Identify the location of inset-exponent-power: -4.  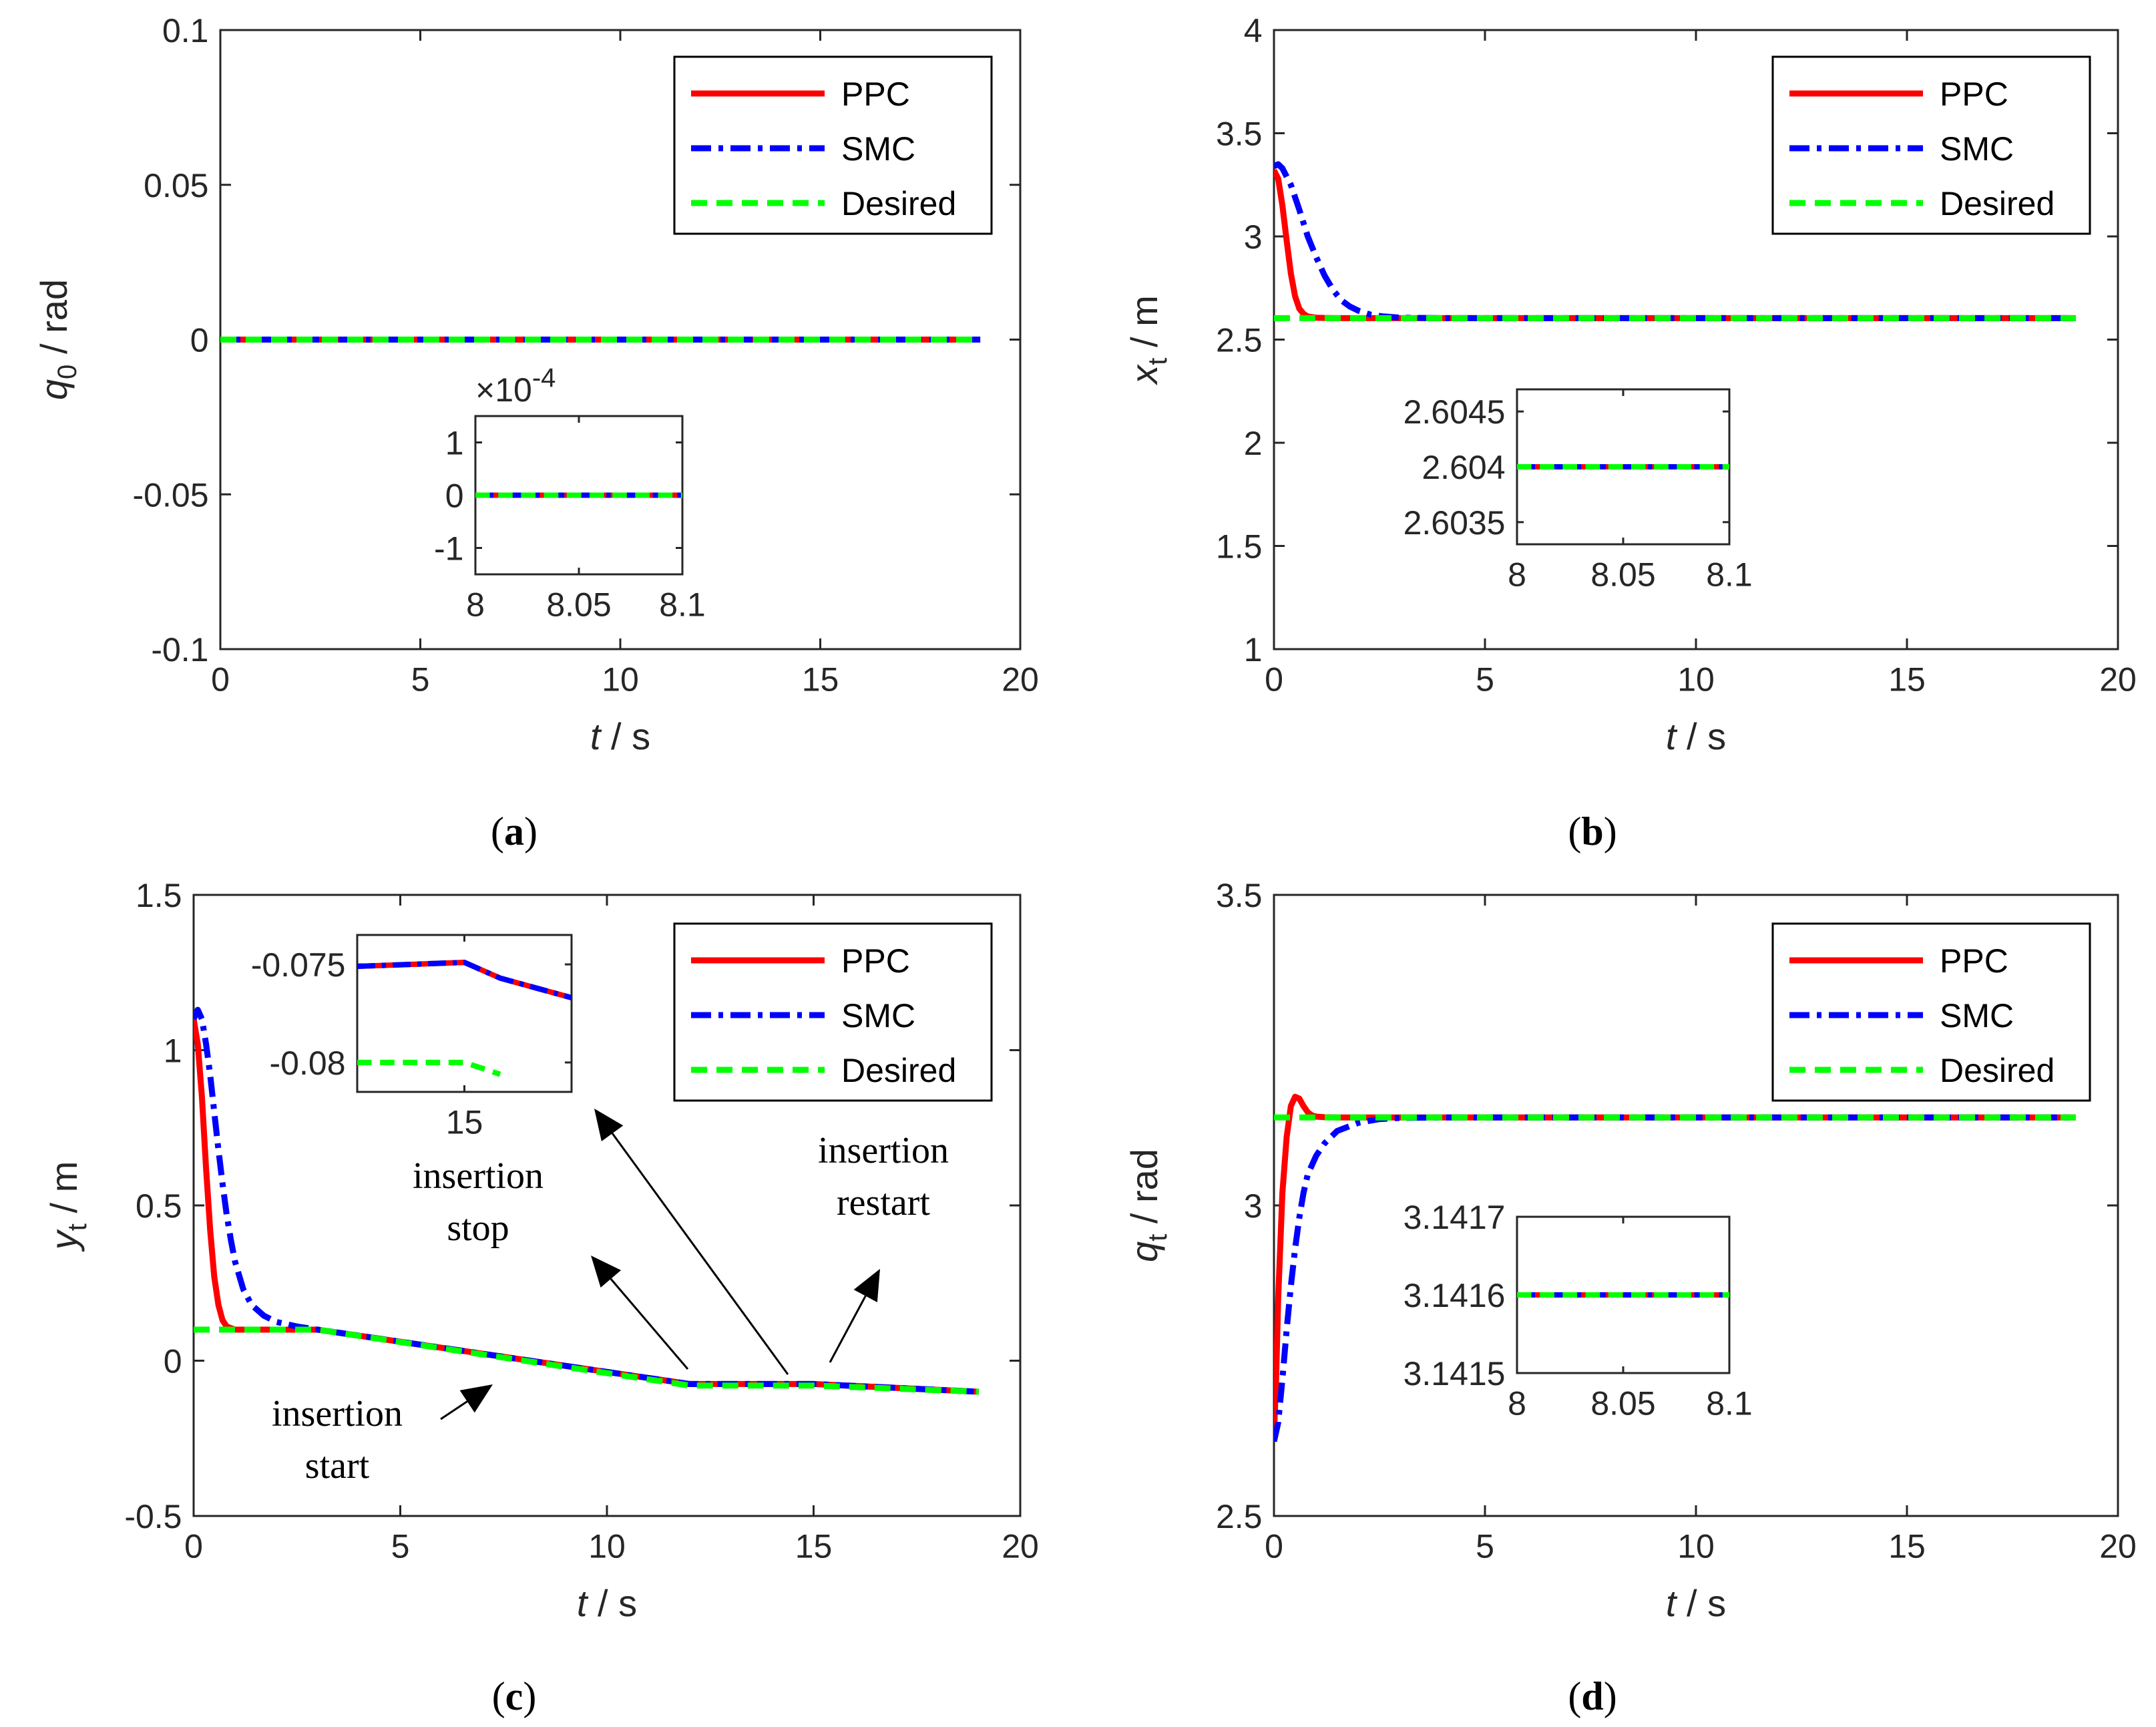
(544, 378).